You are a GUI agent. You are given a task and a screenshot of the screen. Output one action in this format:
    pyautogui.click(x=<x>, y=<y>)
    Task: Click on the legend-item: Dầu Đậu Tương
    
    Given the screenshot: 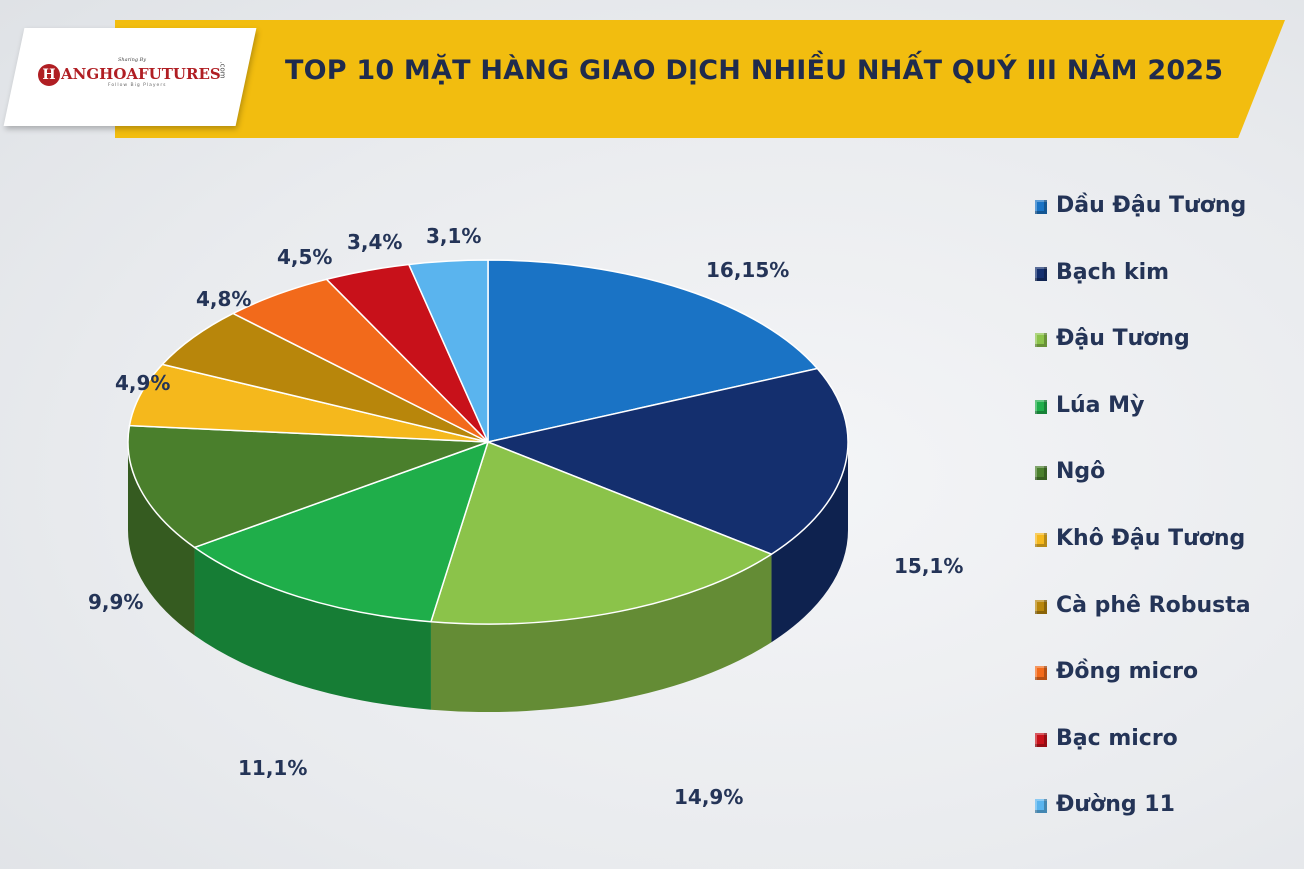 What is the action you would take?
    pyautogui.click(x=1143, y=226)
    